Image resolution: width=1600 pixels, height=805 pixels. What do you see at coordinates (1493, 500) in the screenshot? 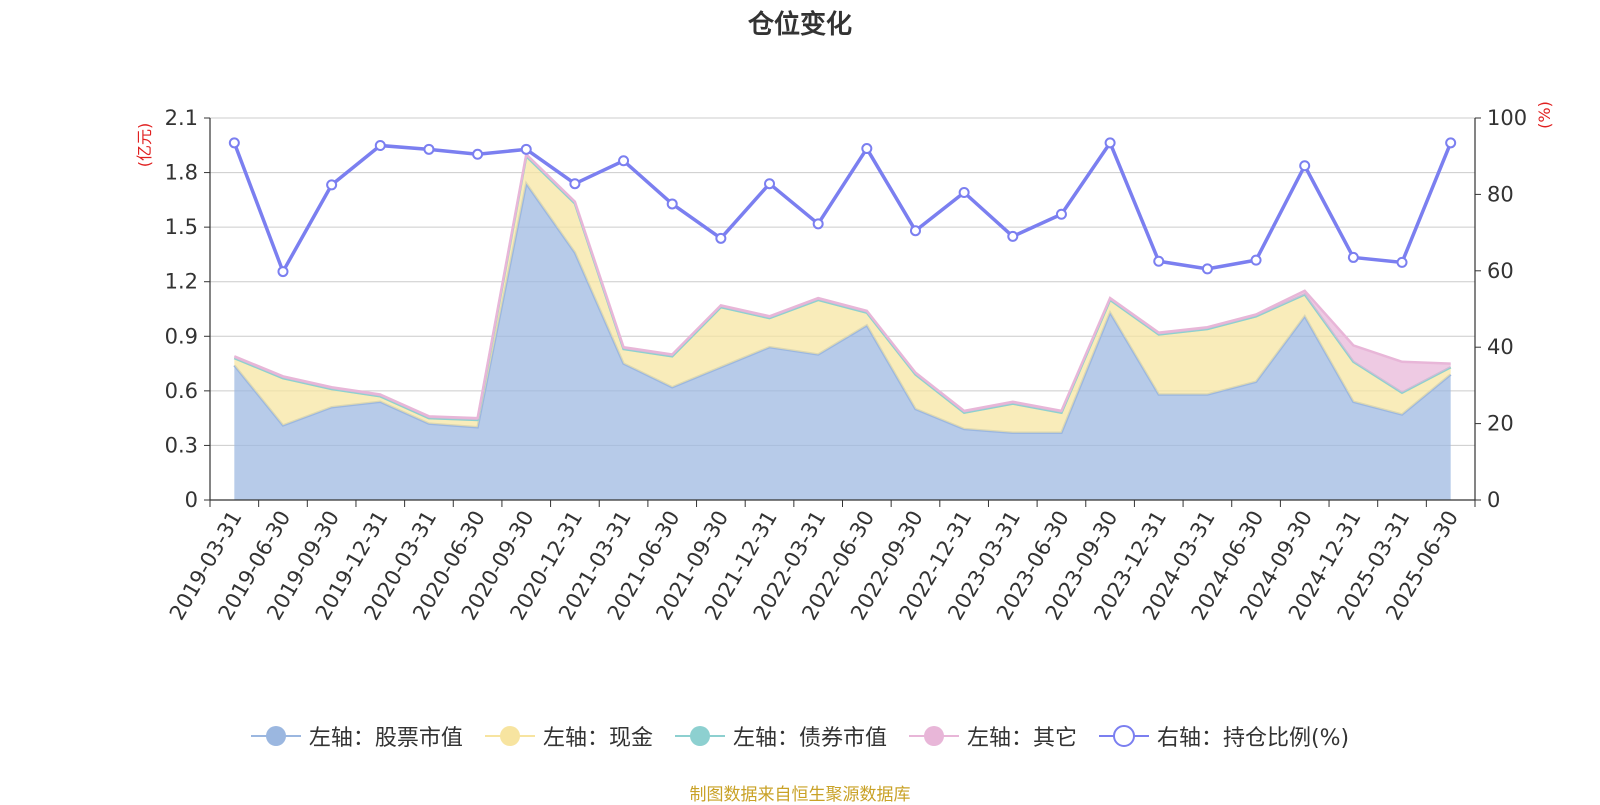
I see `right-tick-label: 0` at bounding box center [1493, 500].